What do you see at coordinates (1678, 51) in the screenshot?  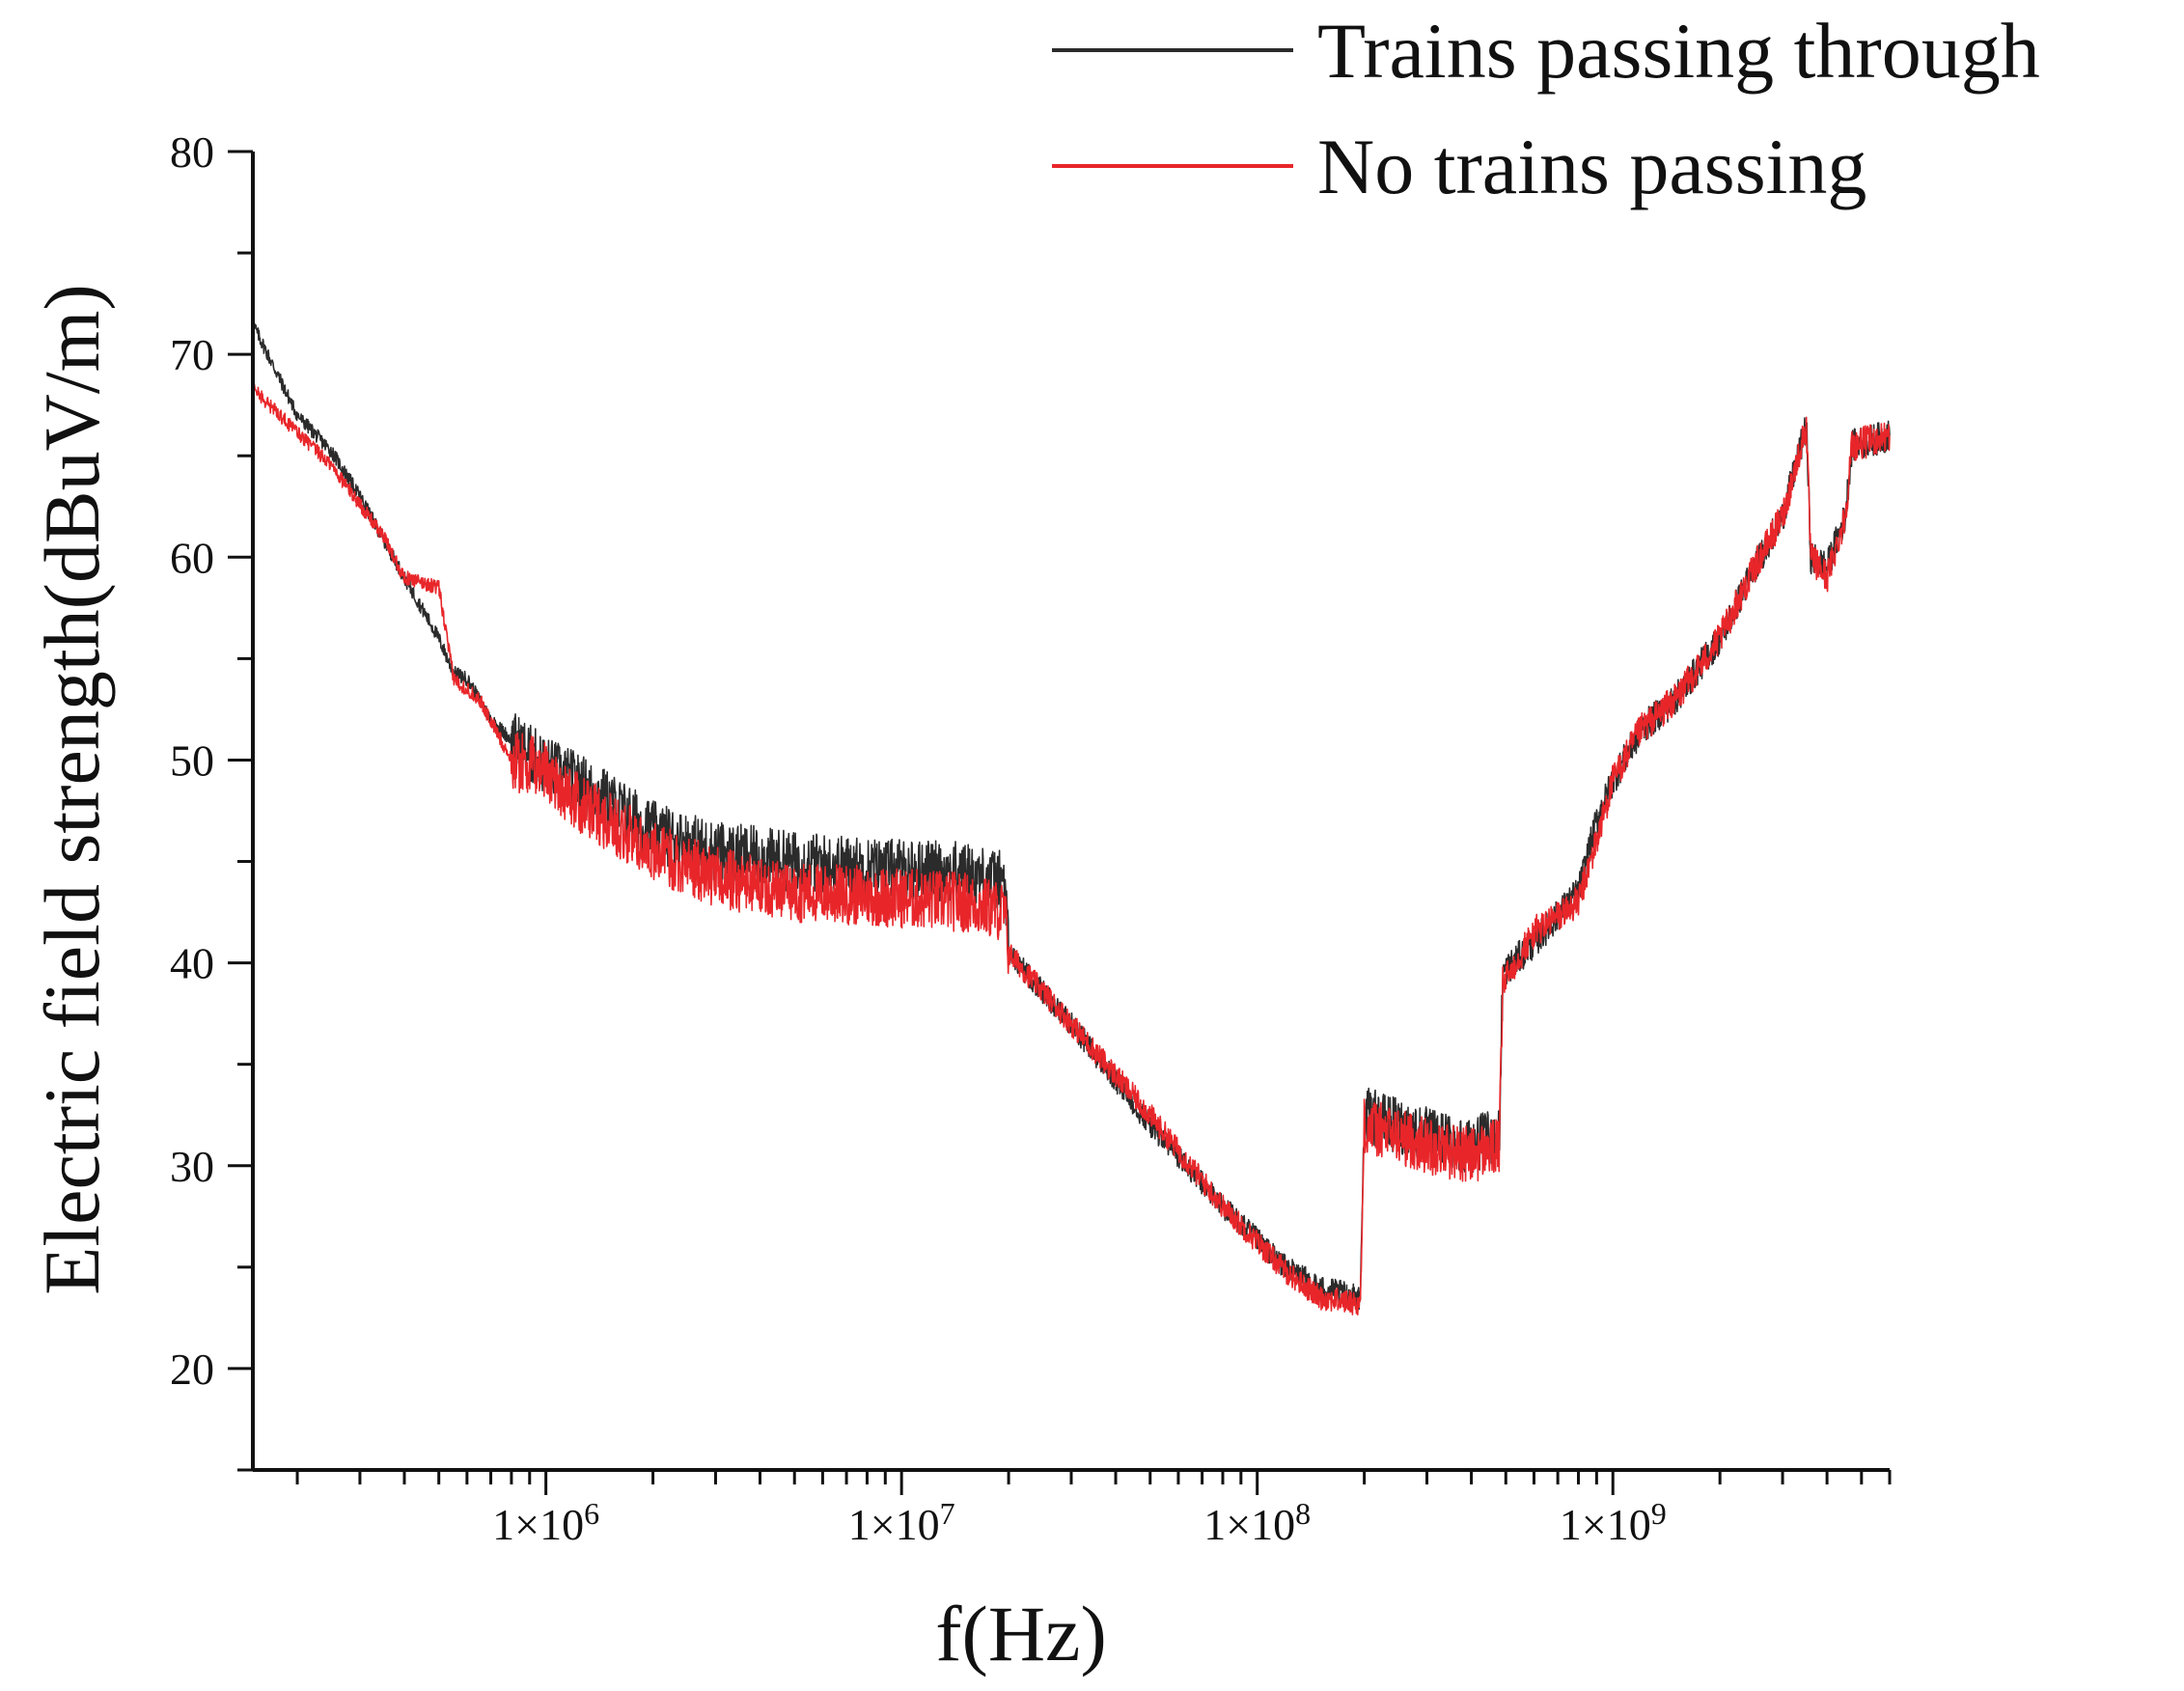 I see `legend-label-trains-passing: Trains passing through` at bounding box center [1678, 51].